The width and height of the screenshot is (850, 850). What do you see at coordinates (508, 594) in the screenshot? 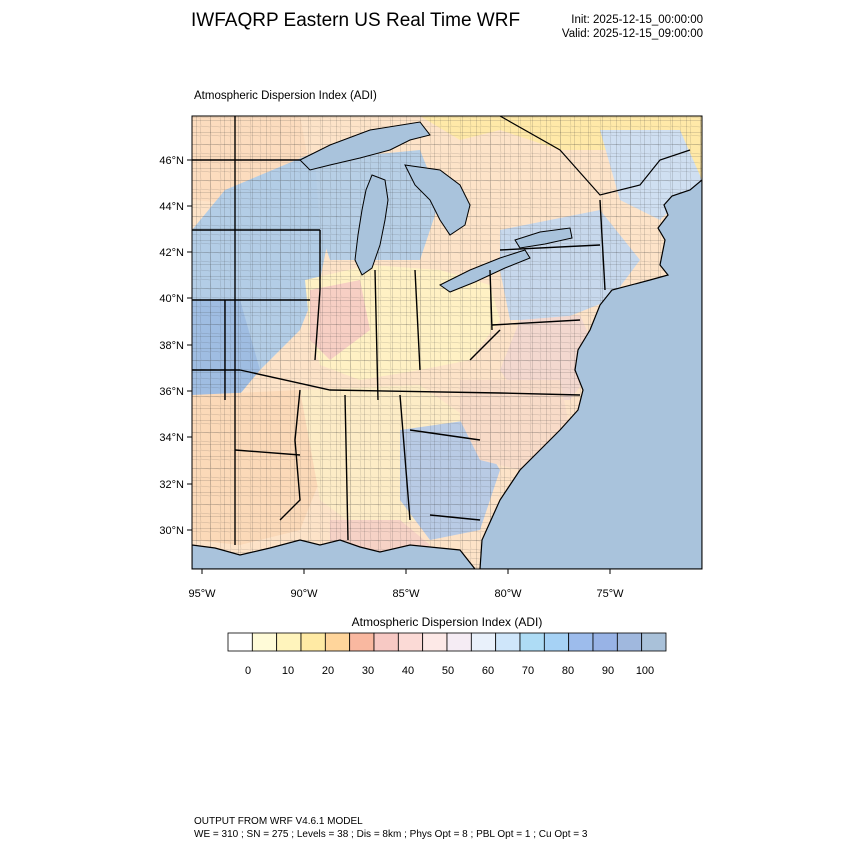
I see `lon-label: 80°W` at bounding box center [508, 594].